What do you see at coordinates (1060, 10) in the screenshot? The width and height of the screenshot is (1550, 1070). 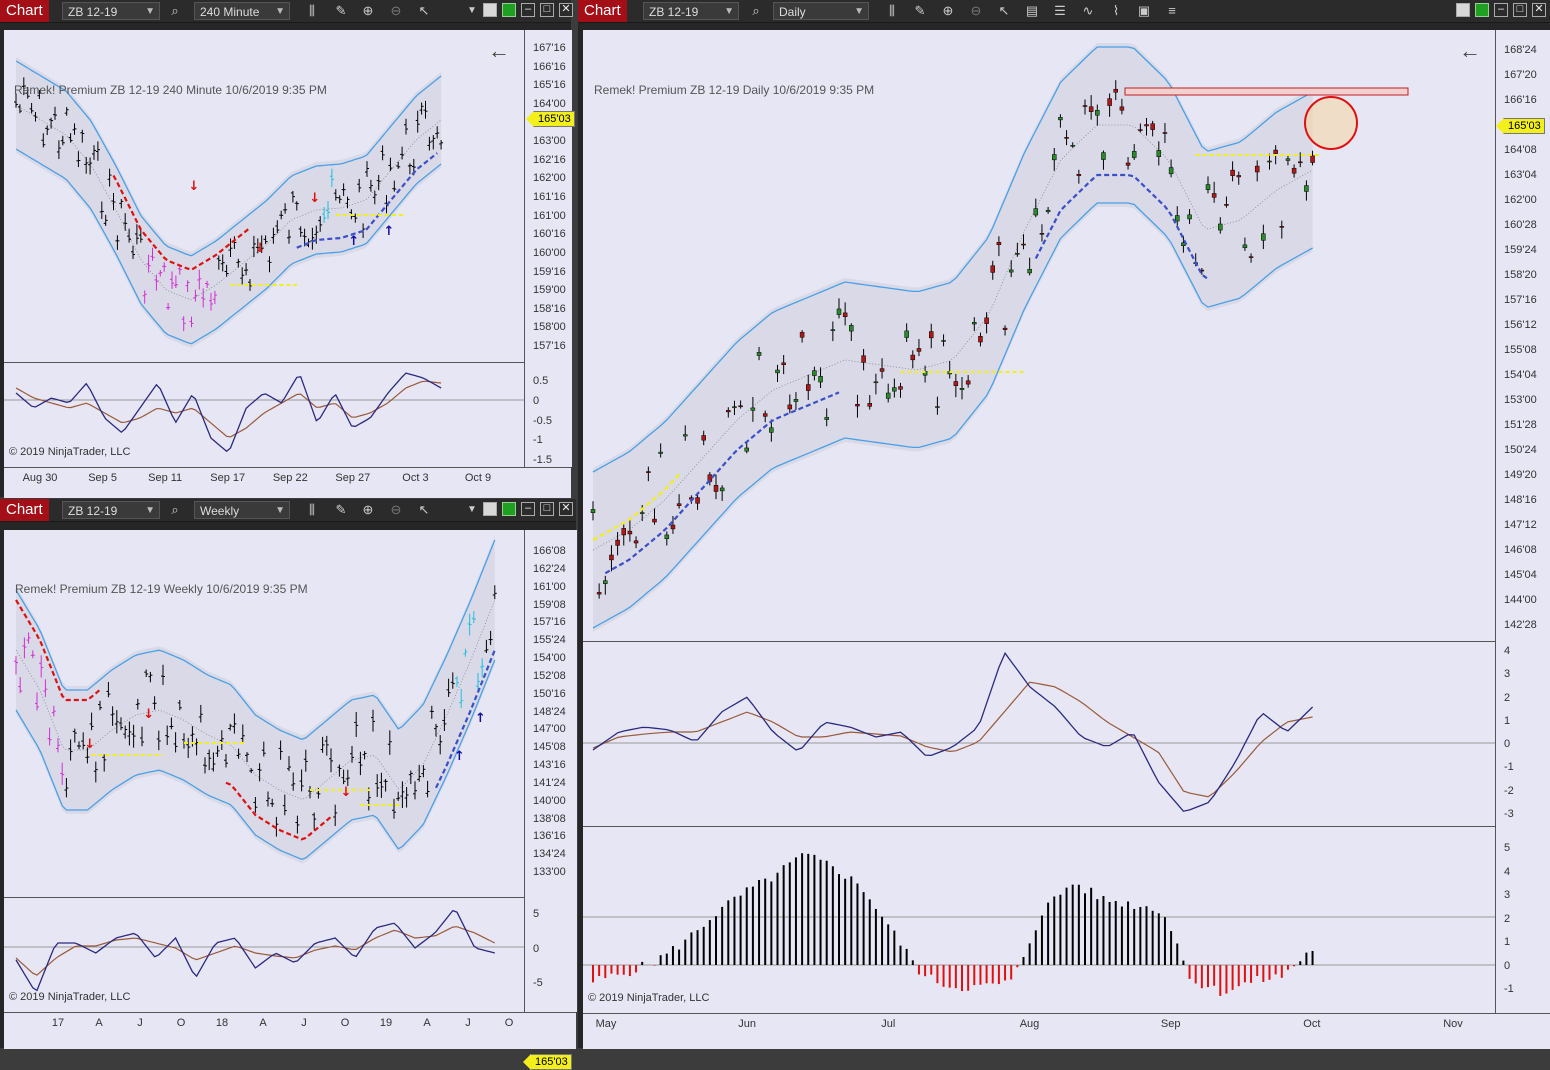 I see `properties-icon: ☰` at bounding box center [1060, 10].